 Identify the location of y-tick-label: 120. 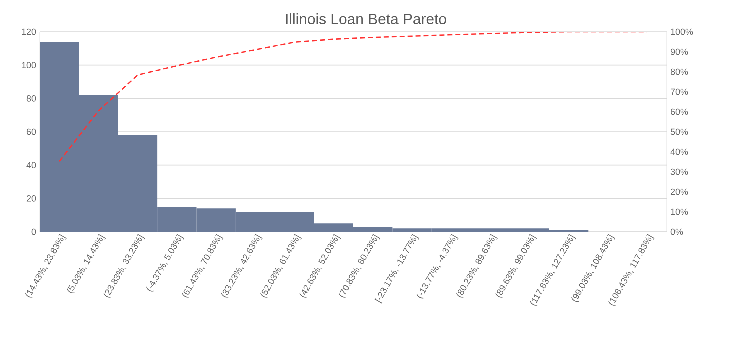
(29, 32).